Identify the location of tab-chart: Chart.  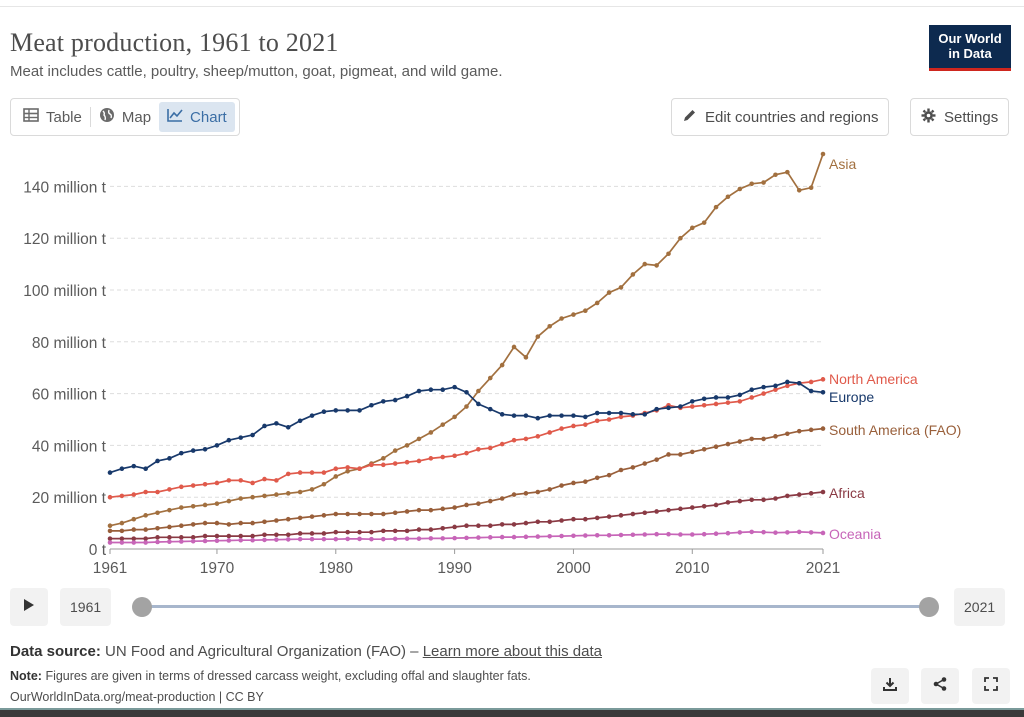
(197, 117).